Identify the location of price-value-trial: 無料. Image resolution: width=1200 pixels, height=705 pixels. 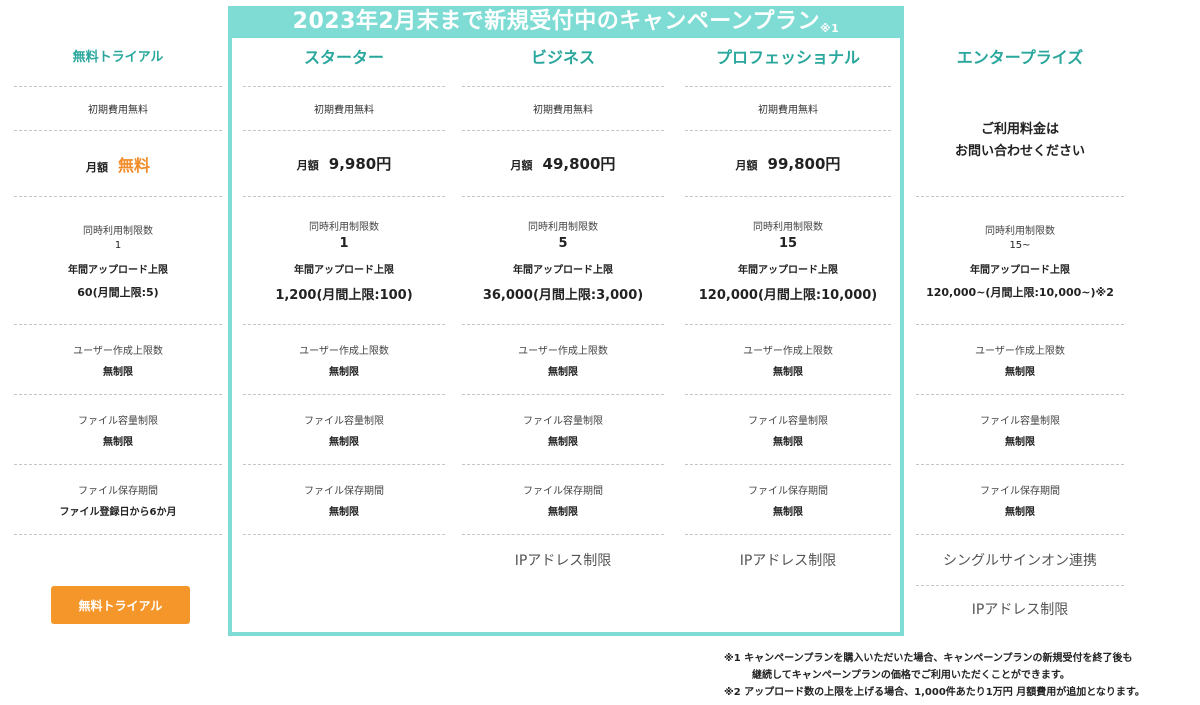
(133, 165).